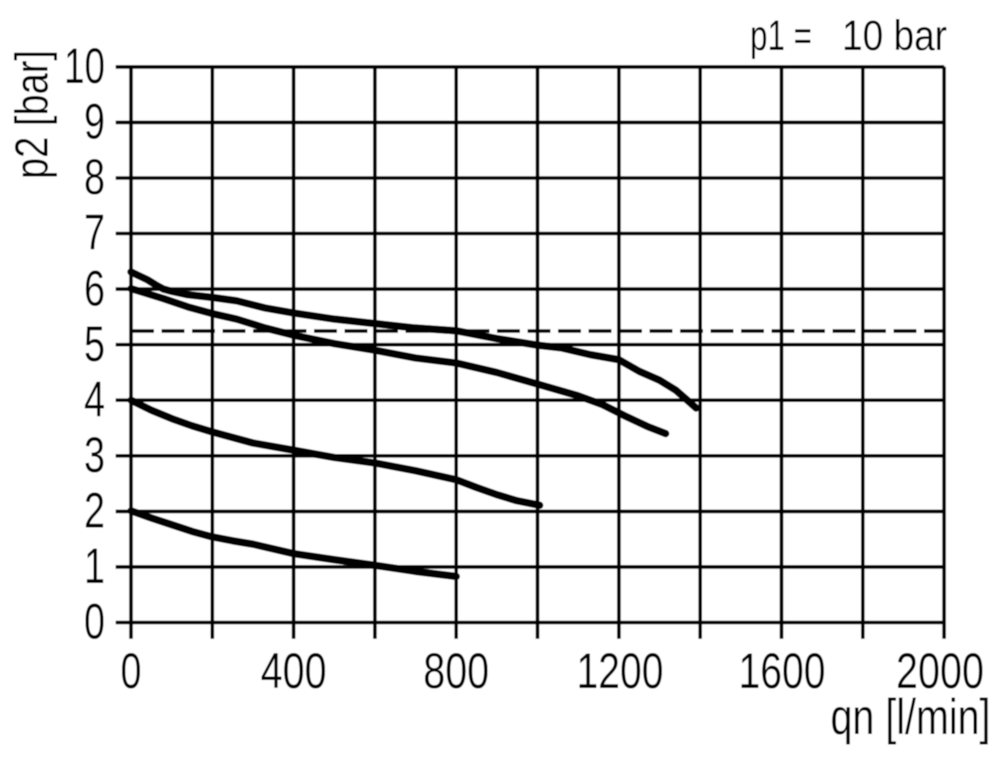  I want to click on svg-text: 1, so click(94, 565).